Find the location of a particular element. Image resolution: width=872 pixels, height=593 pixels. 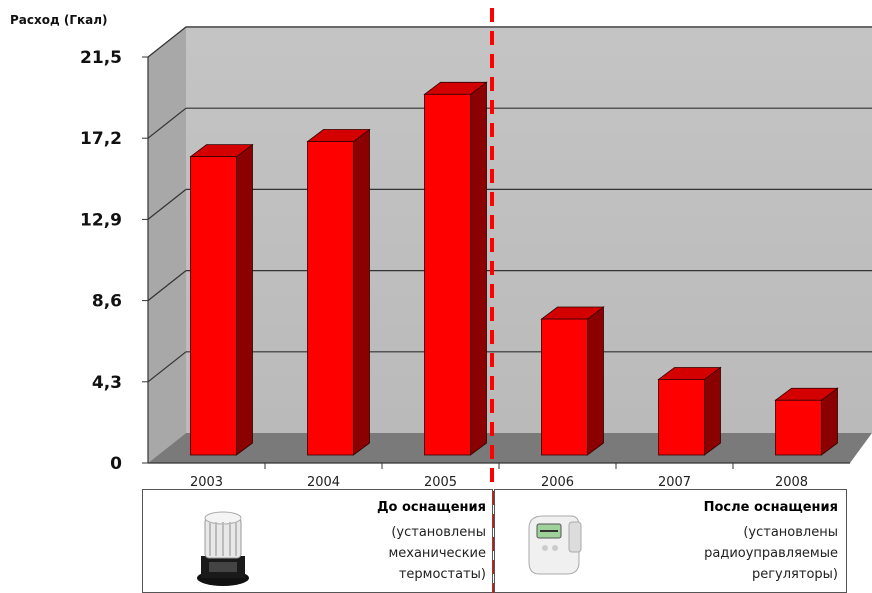

legend-before-line-1: (установлены is located at coordinates (438, 532).